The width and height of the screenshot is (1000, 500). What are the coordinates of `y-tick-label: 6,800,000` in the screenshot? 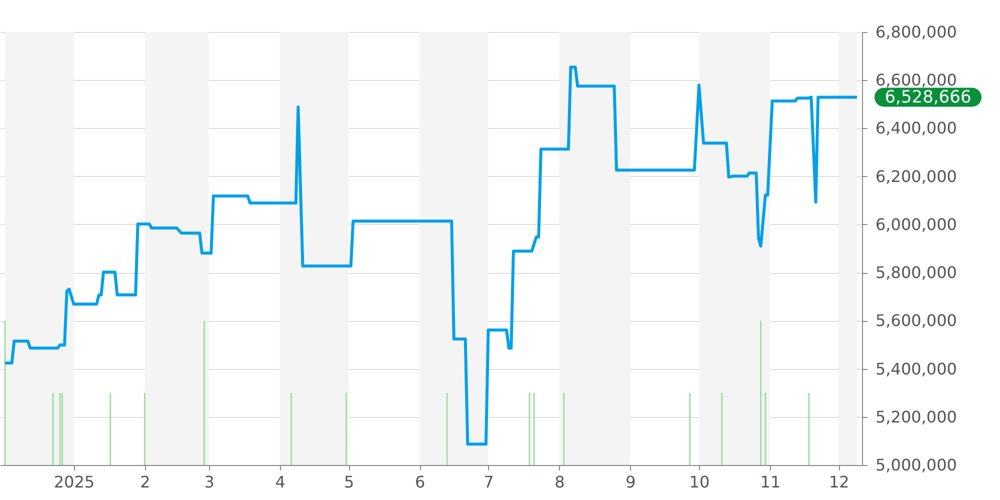 It's located at (916, 32).